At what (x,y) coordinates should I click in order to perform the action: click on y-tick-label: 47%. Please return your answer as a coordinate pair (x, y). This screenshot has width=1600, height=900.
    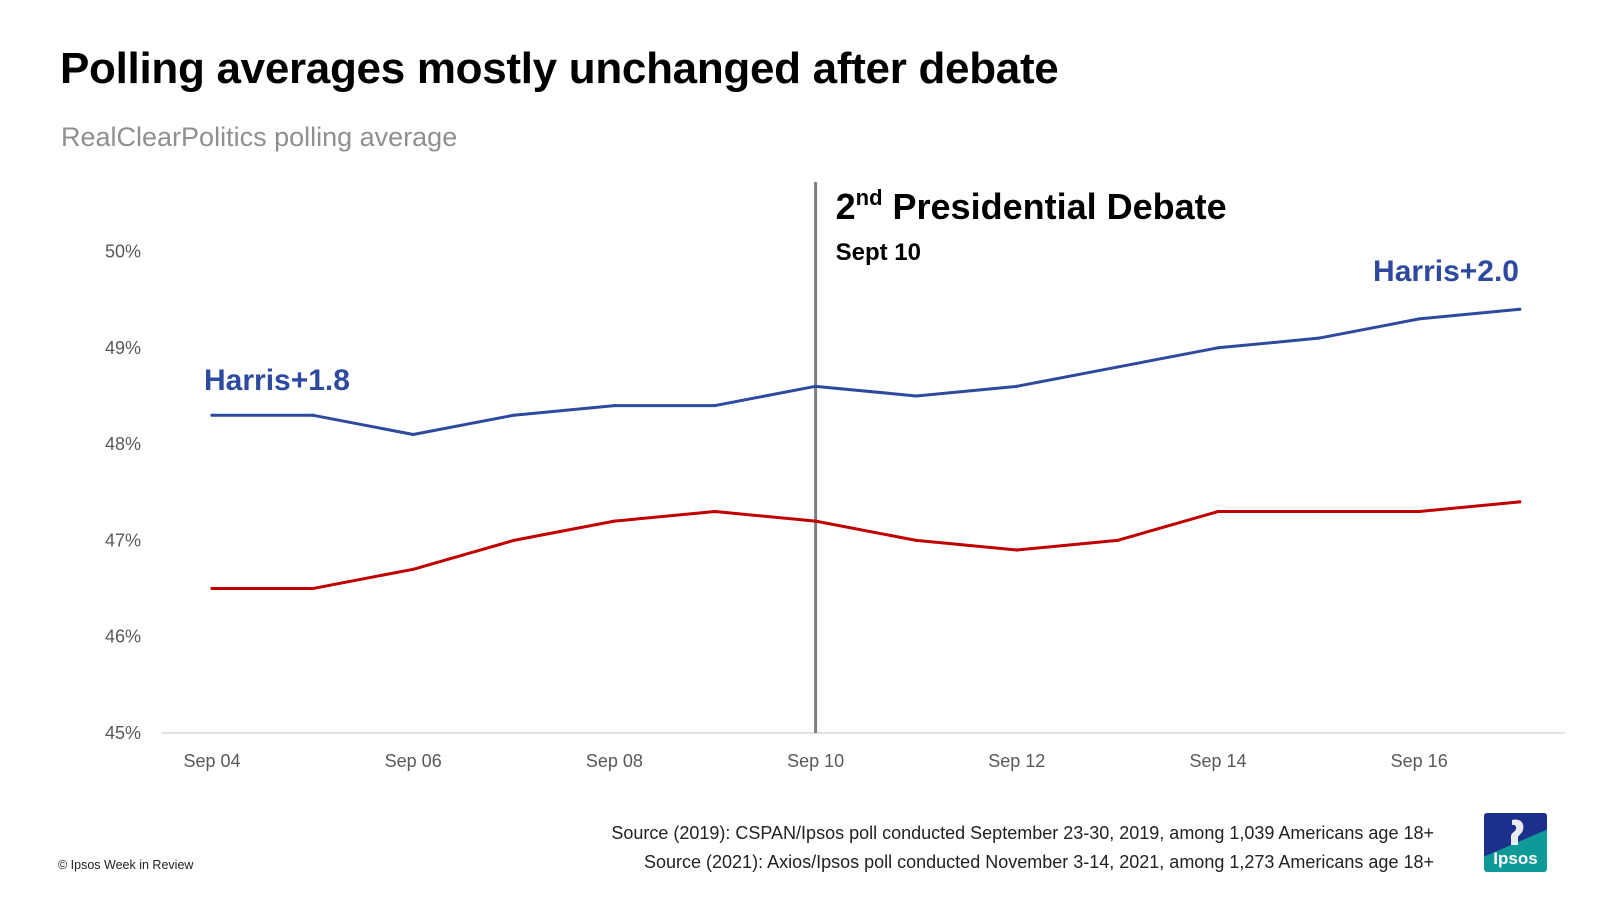
    Looking at the image, I should click on (123, 540).